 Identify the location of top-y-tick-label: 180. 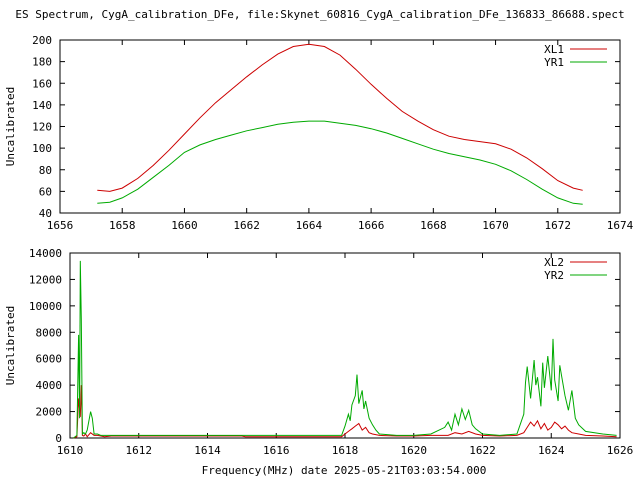
(42, 62).